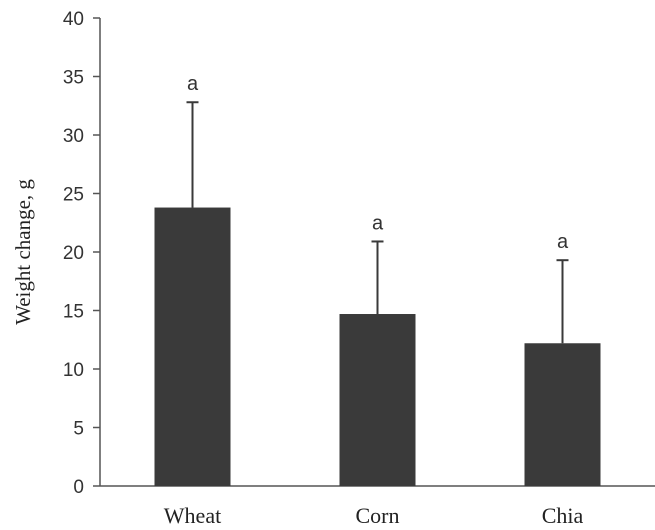  What do you see at coordinates (192, 515) in the screenshot?
I see `x-category-label: Wheat` at bounding box center [192, 515].